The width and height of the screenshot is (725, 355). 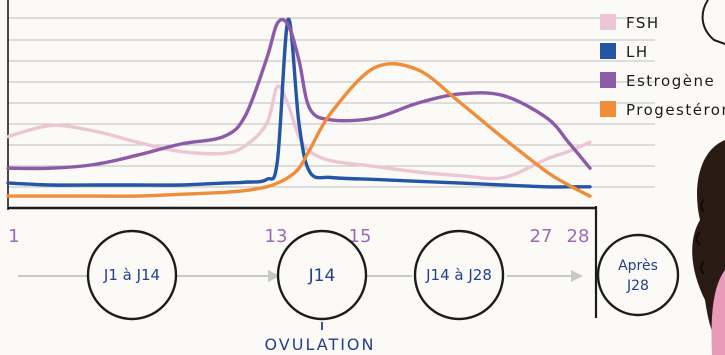 What do you see at coordinates (670, 81) in the screenshot?
I see `legend-label: Estrogène` at bounding box center [670, 81].